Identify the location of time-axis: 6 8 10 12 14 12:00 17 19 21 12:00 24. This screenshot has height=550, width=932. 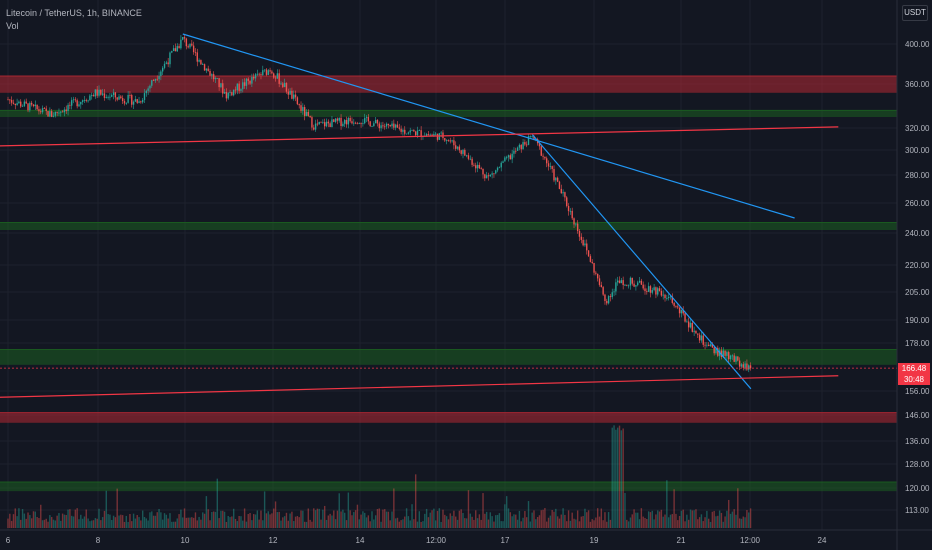
(416, 540).